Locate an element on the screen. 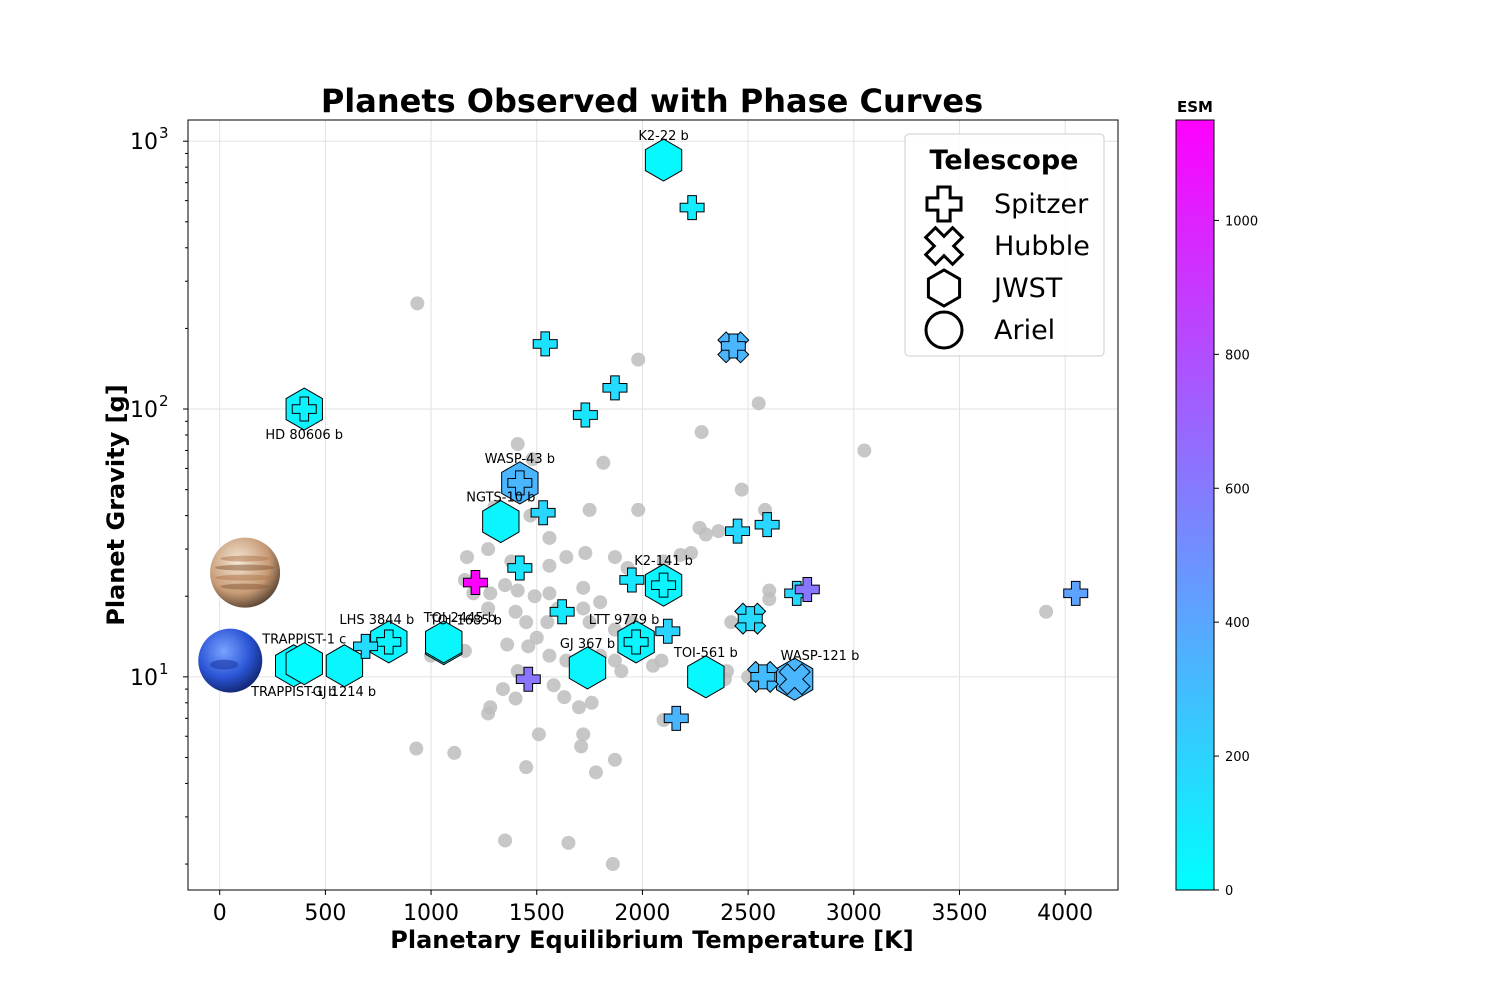 This screenshot has width=1500, height=1004. planet-label: WASP-43 b is located at coordinates (520, 459).